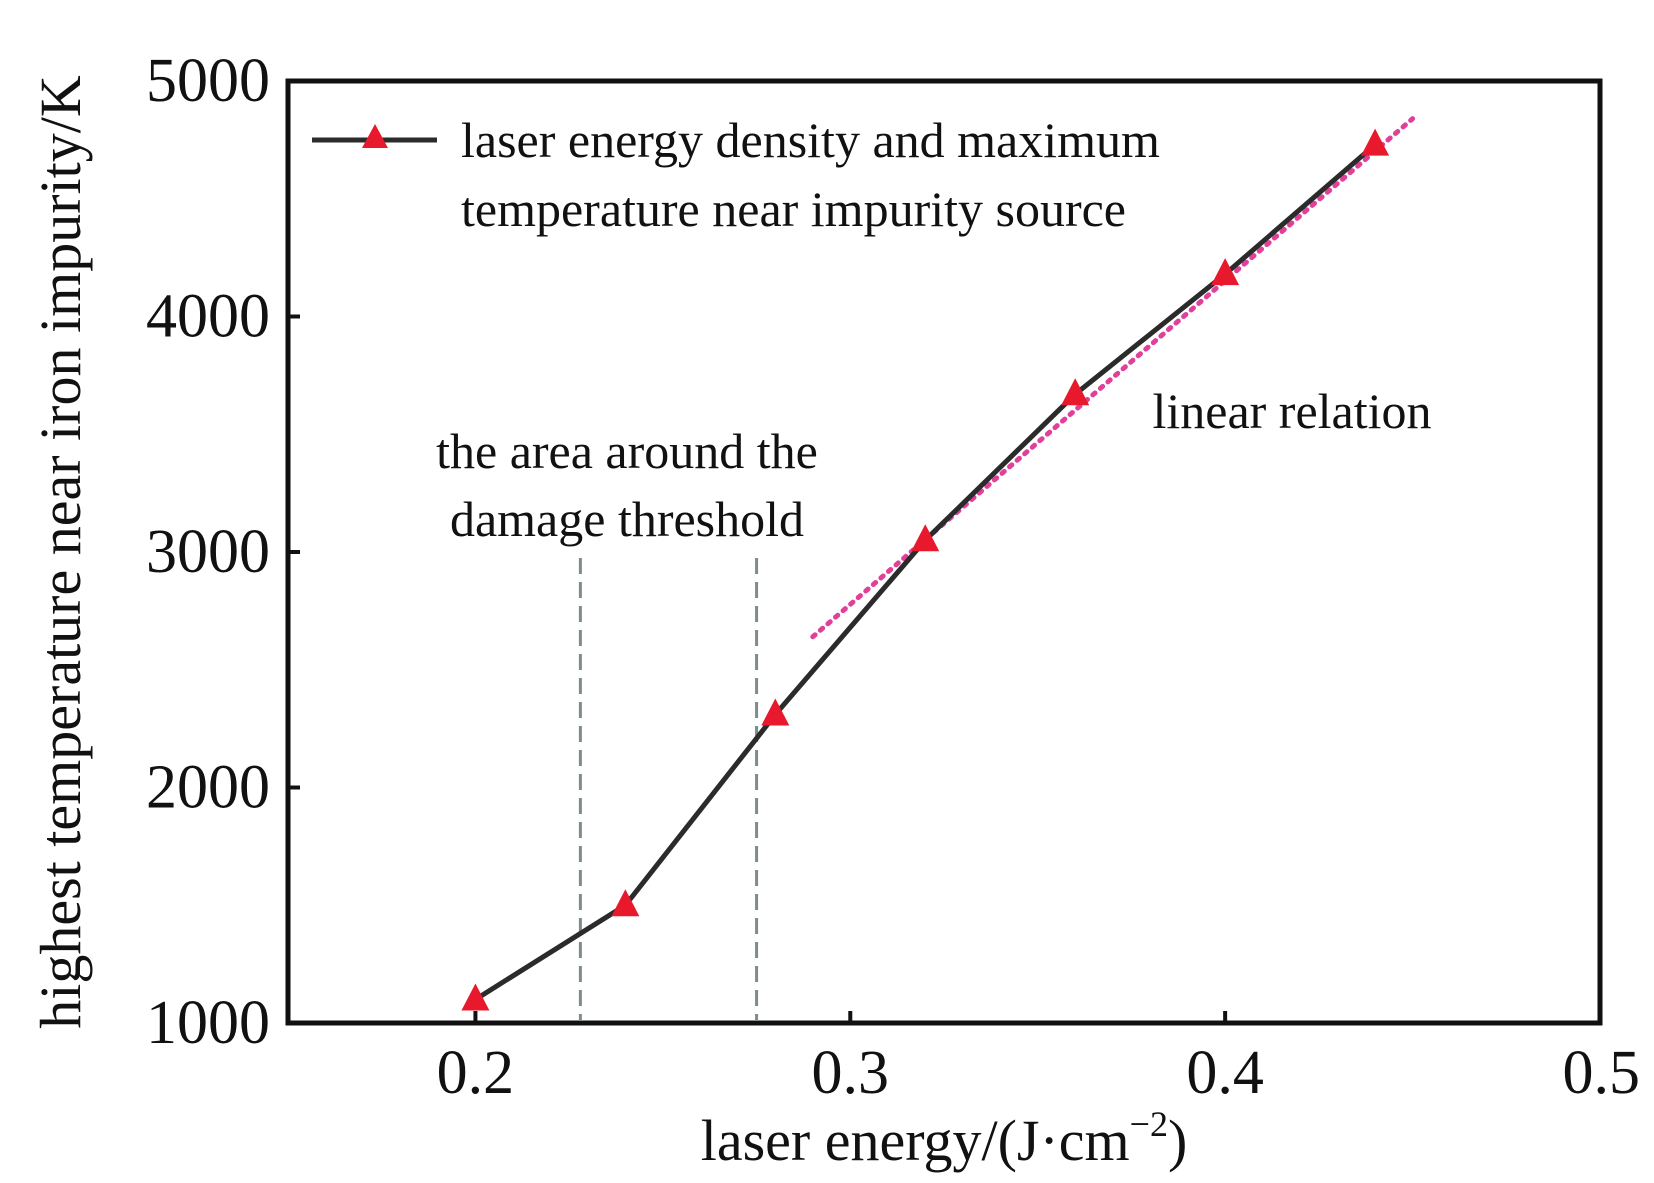 Image resolution: width=1654 pixels, height=1183 pixels. Describe the element at coordinates (1177, 1140) in the screenshot. I see `x-axis-label-close: )` at that location.